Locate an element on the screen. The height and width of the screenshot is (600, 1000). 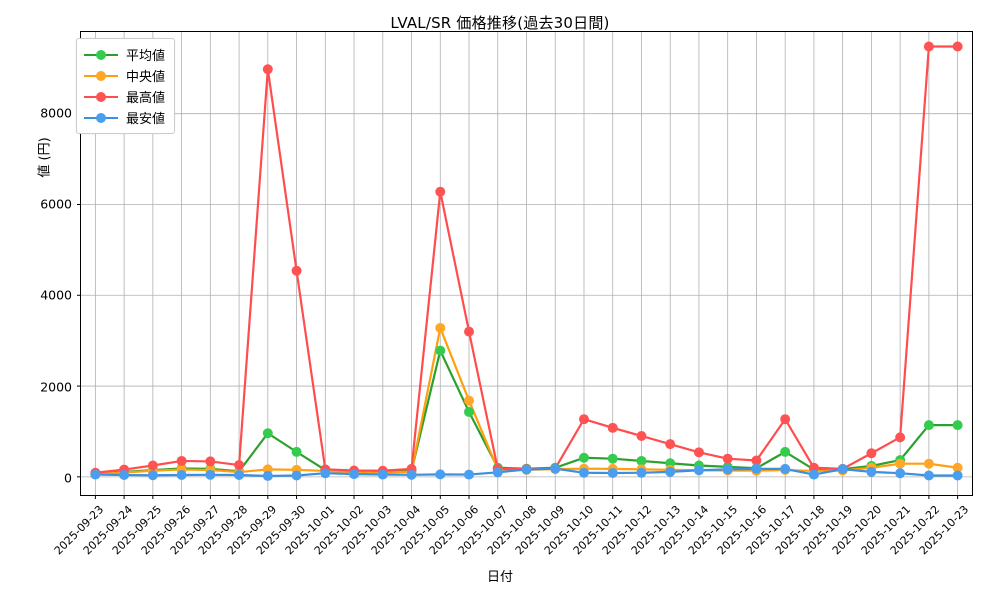
y-tick-label: 8000 is located at coordinates (56, 113).